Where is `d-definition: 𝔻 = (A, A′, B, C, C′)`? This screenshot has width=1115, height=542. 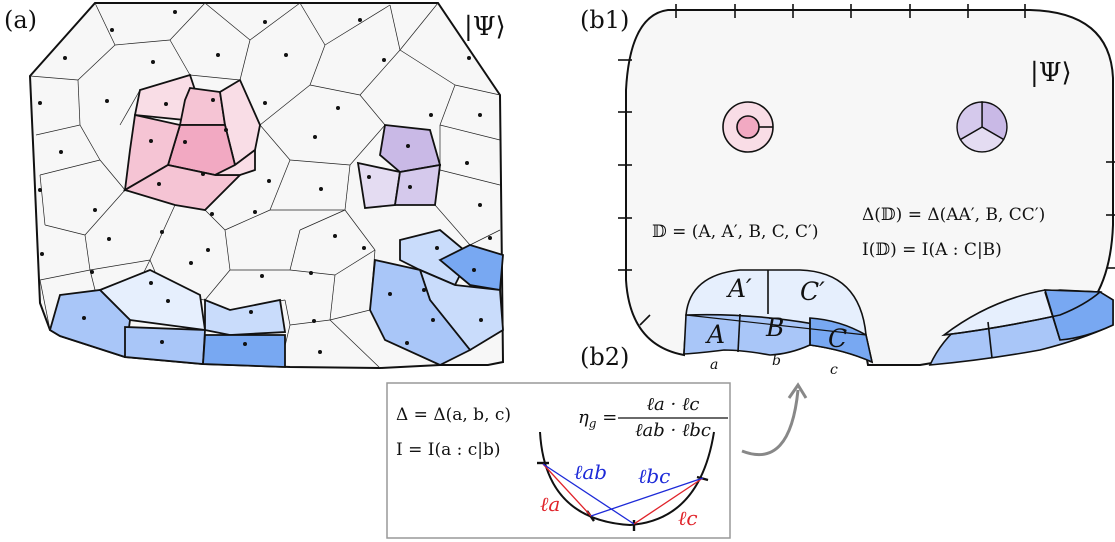
d-definition: 𝔻 = (A, A′, B, C, C′) is located at coordinates (735, 232).